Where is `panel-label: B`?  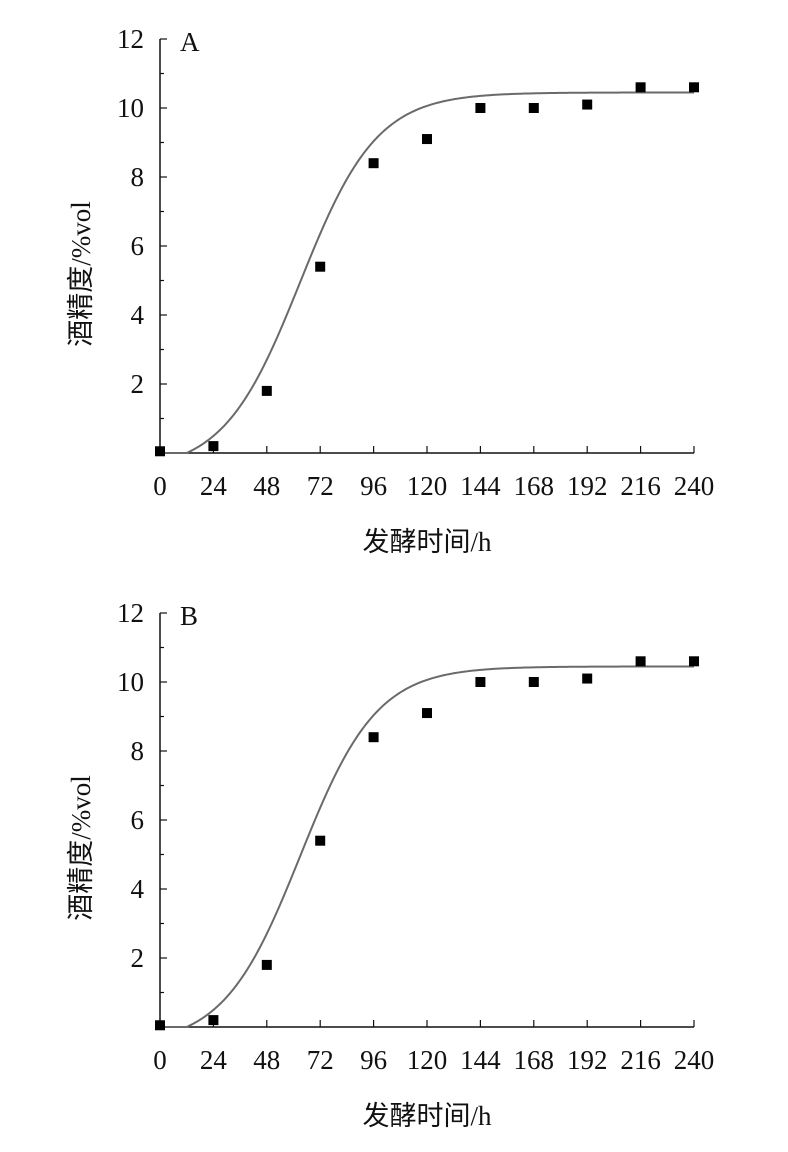
panel-label: B is located at coordinates (189, 616).